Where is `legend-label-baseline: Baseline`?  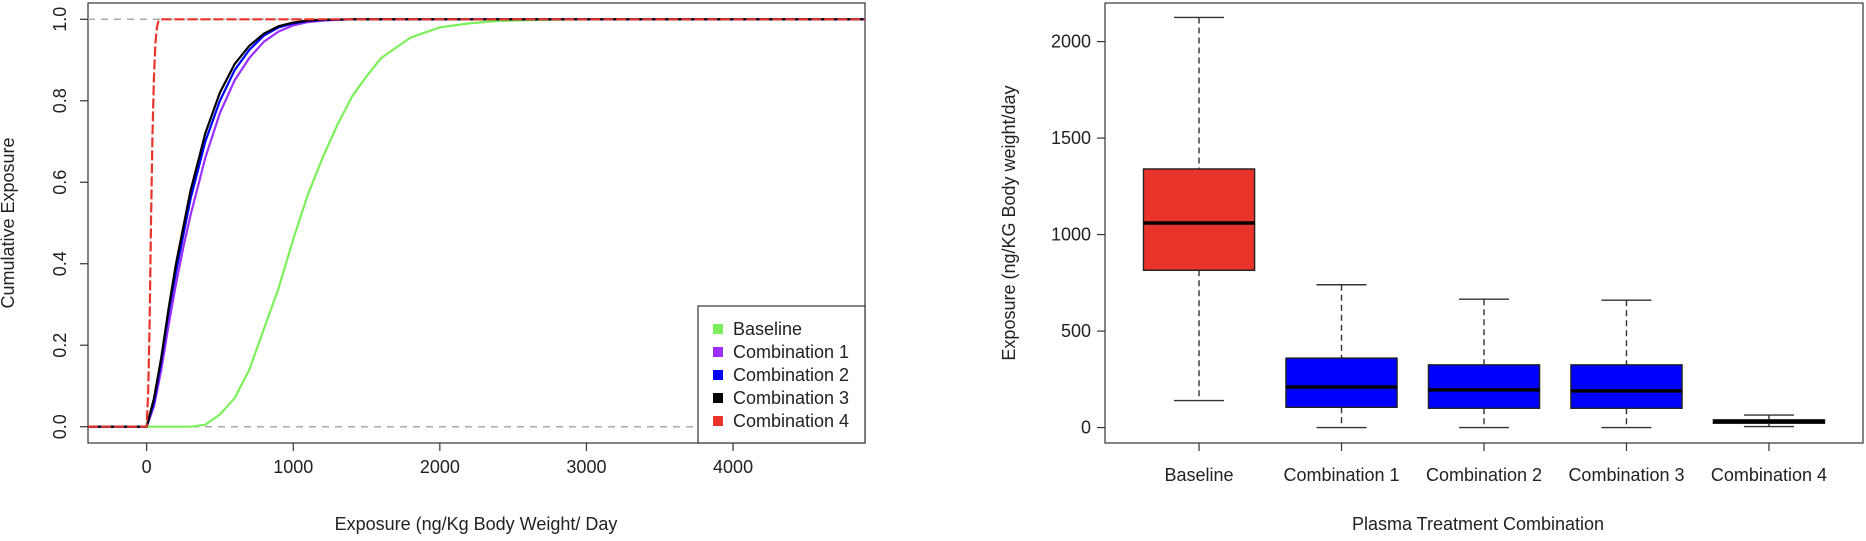 legend-label-baseline: Baseline is located at coordinates (767, 329).